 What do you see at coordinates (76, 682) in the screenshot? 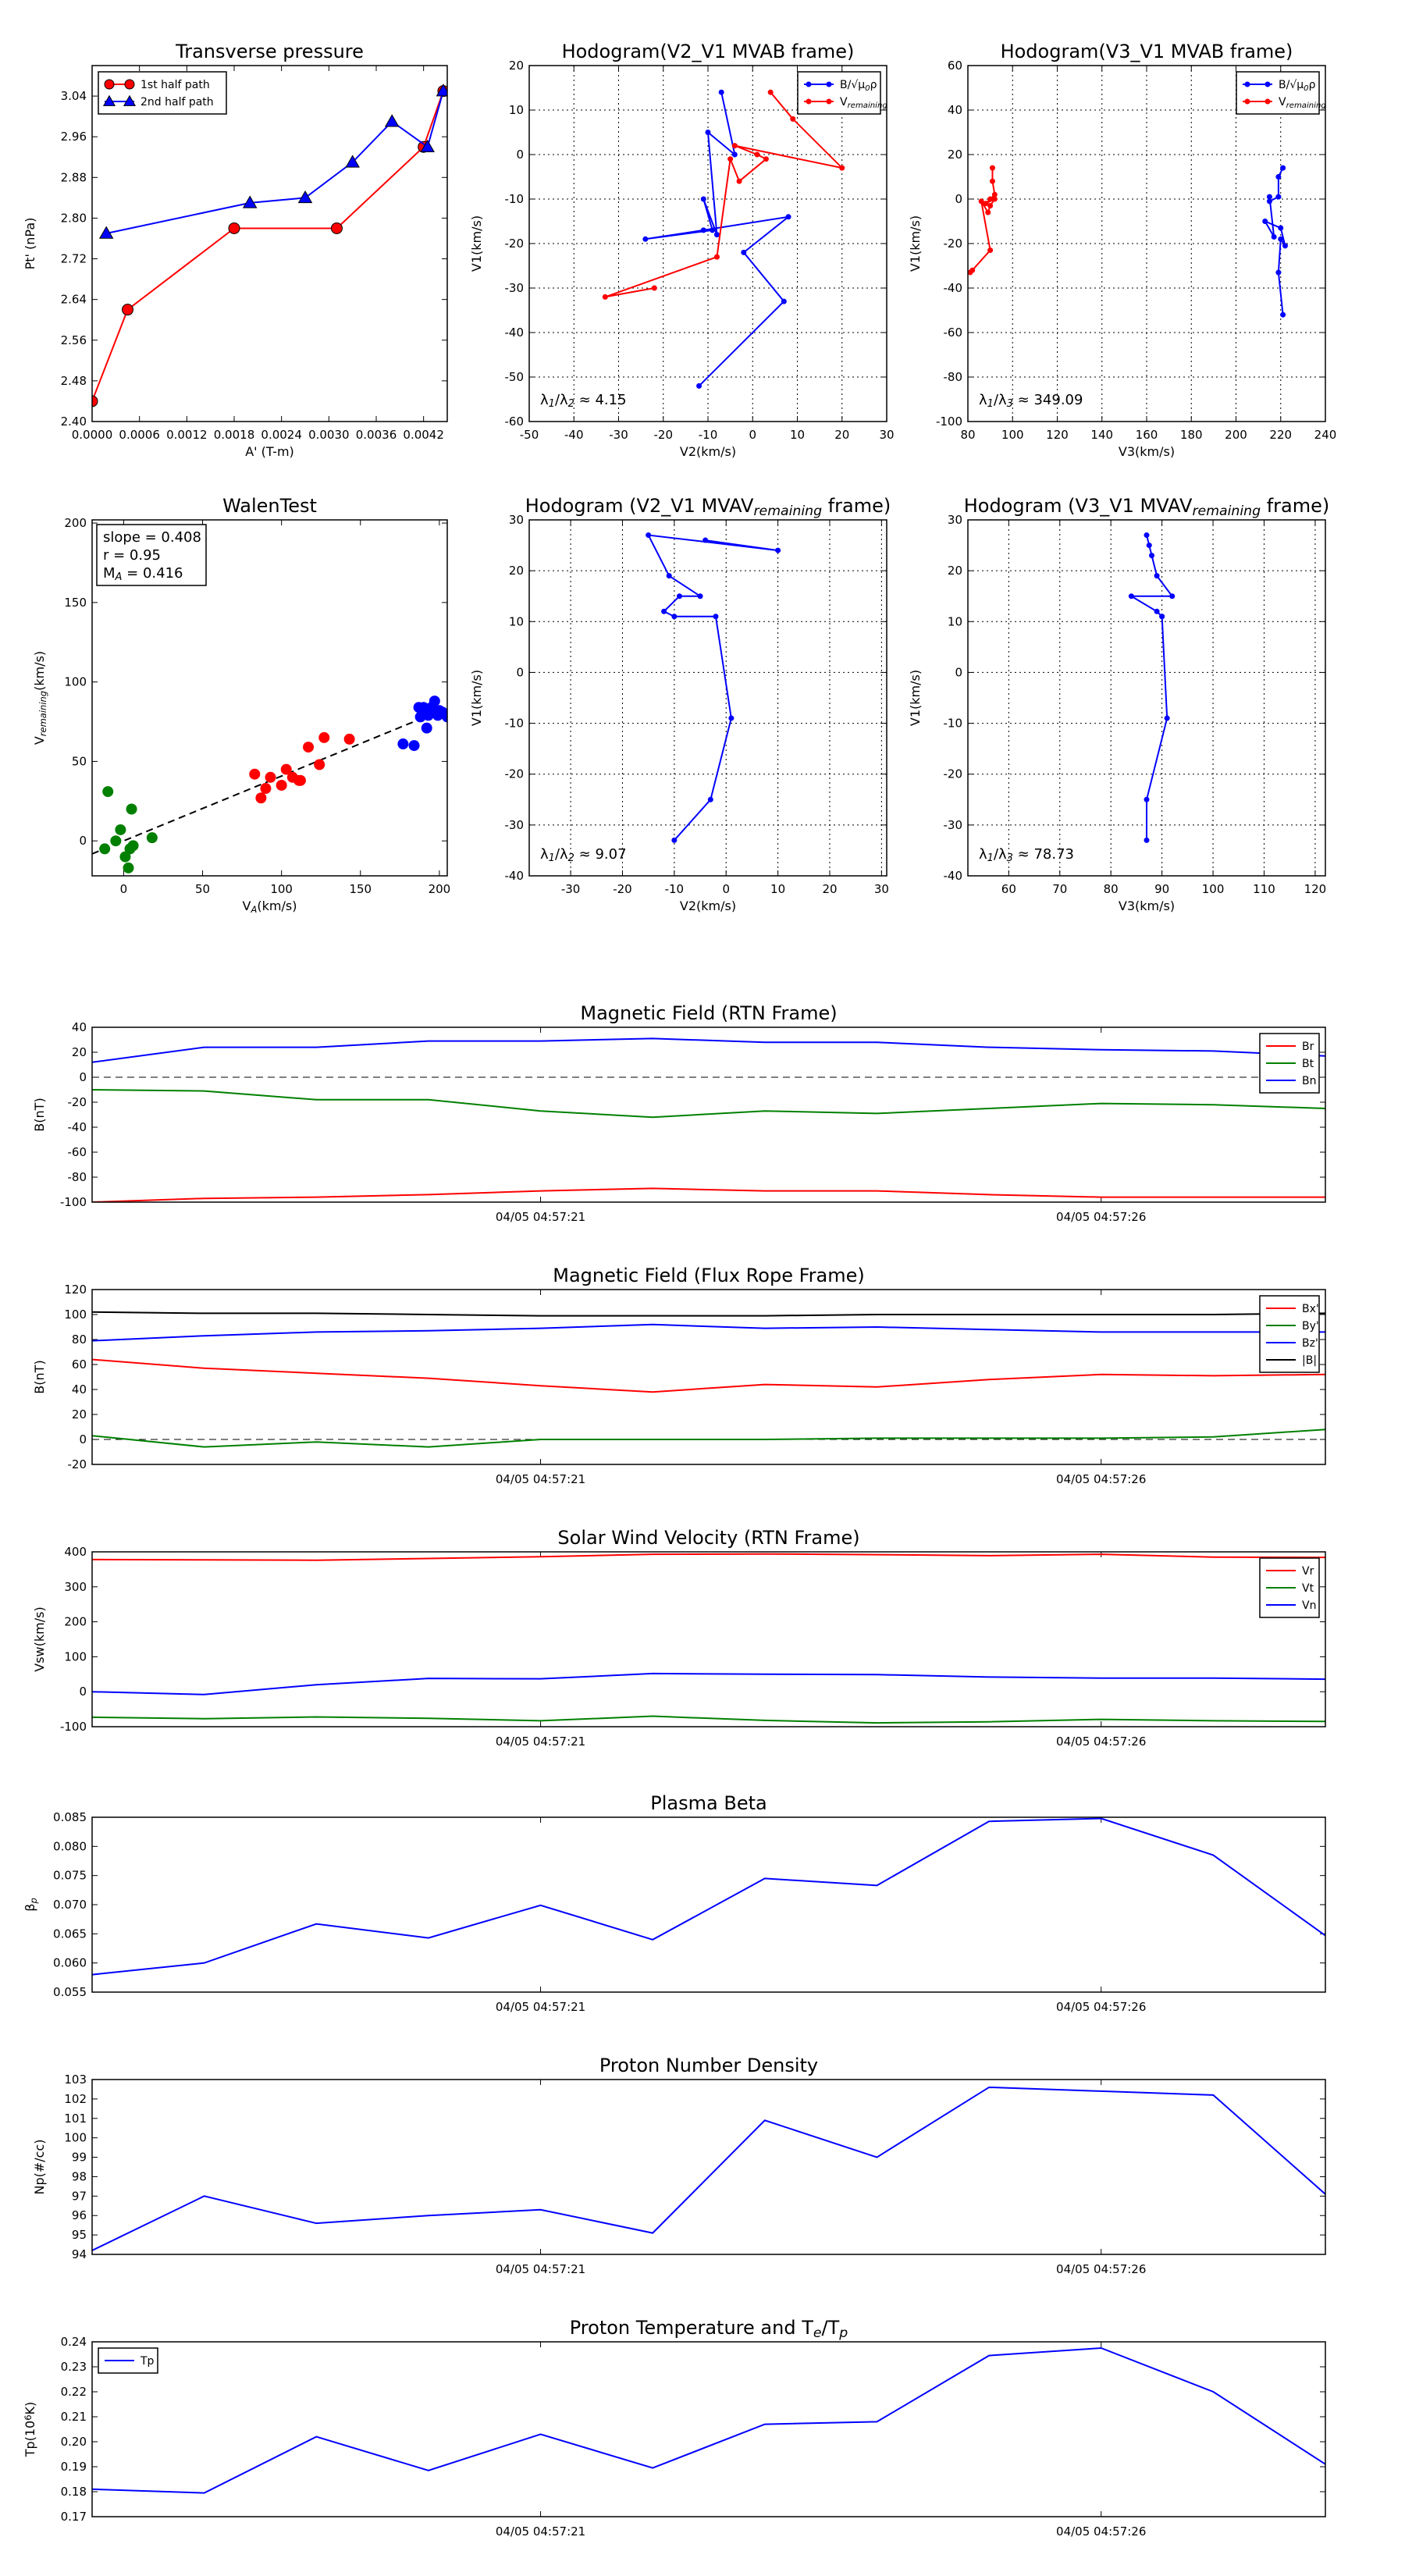
I see `y-tick-label: 100` at bounding box center [76, 682].